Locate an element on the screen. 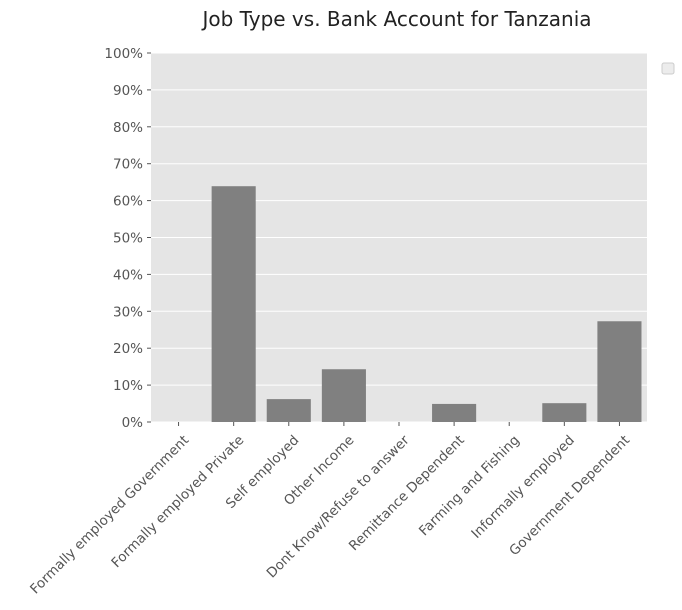 Image resolution: width=682 pixels, height=610 pixels. y-tick-label: 10% is located at coordinates (128, 386).